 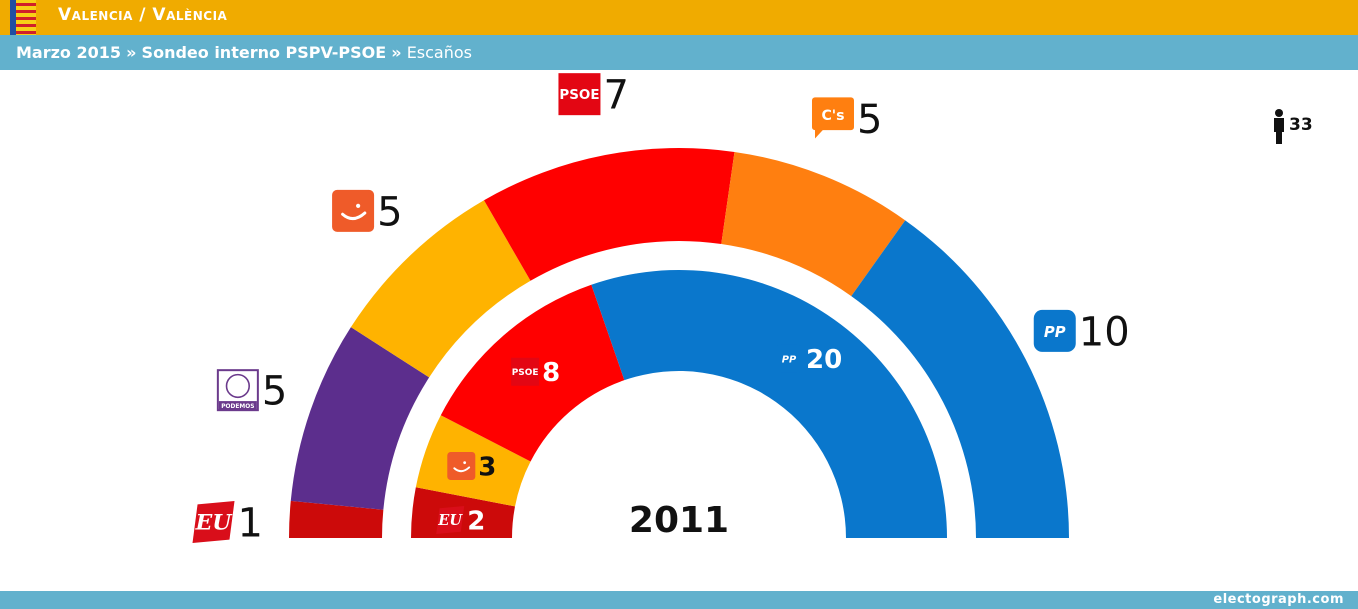 What do you see at coordinates (824, 360) in the screenshot?
I see `inner-seat-label-pp: 20` at bounding box center [824, 360].